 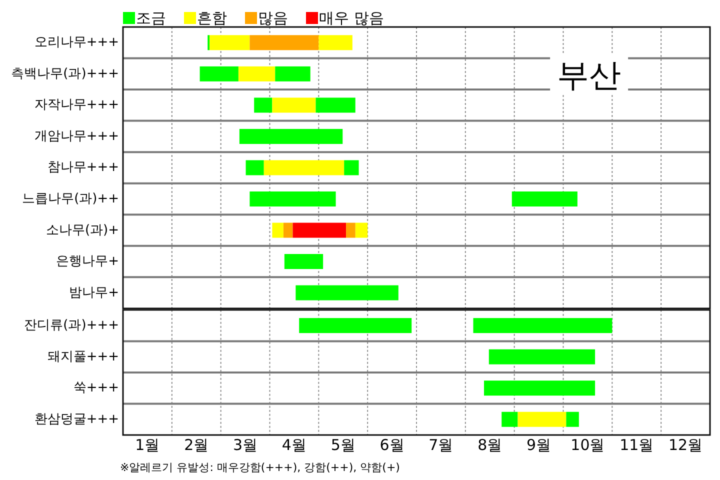 I want to click on x-tick-label: 5월, so click(x=343, y=445).